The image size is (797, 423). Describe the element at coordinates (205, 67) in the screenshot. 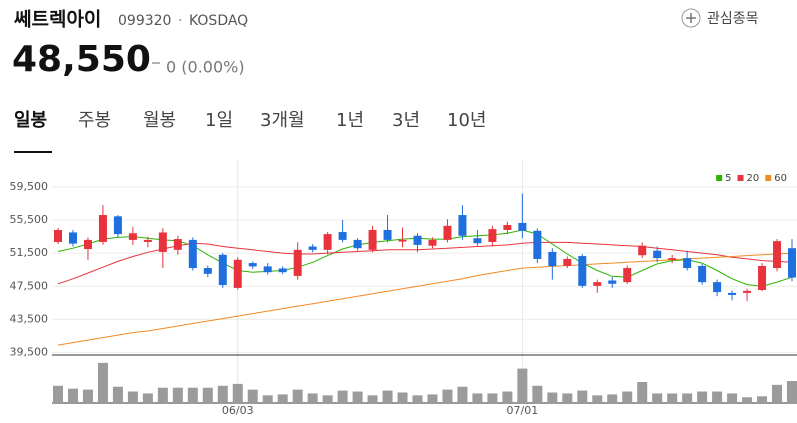

I see `change: 0 (0.00%)` at that location.